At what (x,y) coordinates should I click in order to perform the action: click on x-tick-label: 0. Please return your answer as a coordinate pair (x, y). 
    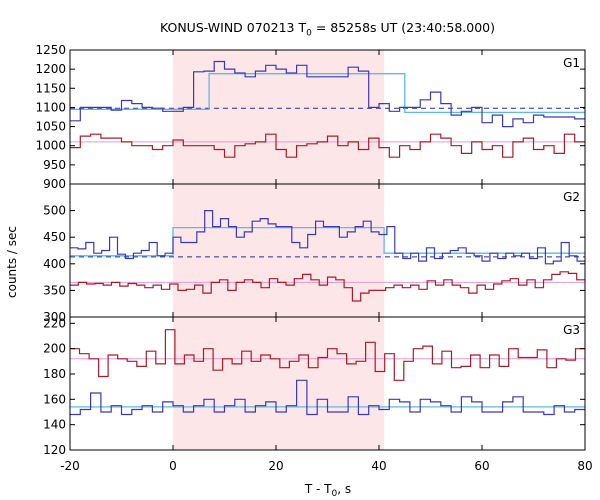
    Looking at the image, I should click on (173, 466).